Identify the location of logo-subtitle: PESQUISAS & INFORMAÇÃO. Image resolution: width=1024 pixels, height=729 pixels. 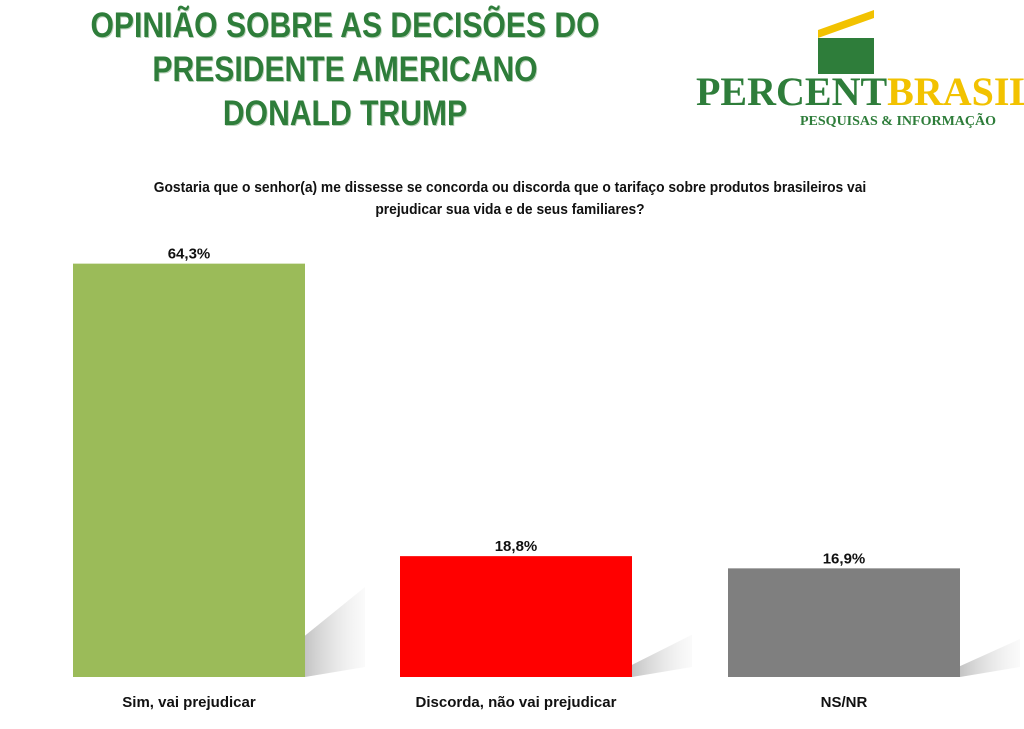
(898, 121).